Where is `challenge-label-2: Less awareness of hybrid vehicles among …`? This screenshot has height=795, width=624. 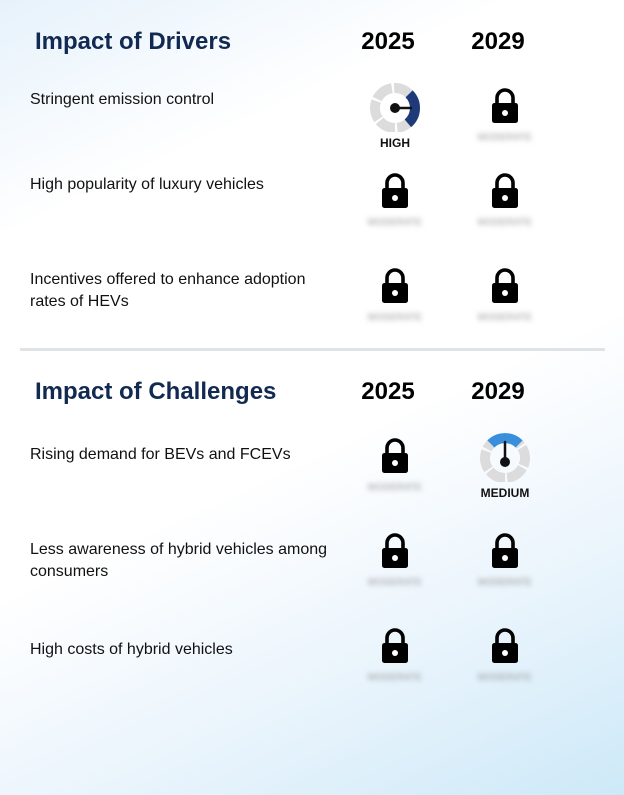
challenge-label-2: Less awareness of hybrid vehicles among … is located at coordinates (179, 560).